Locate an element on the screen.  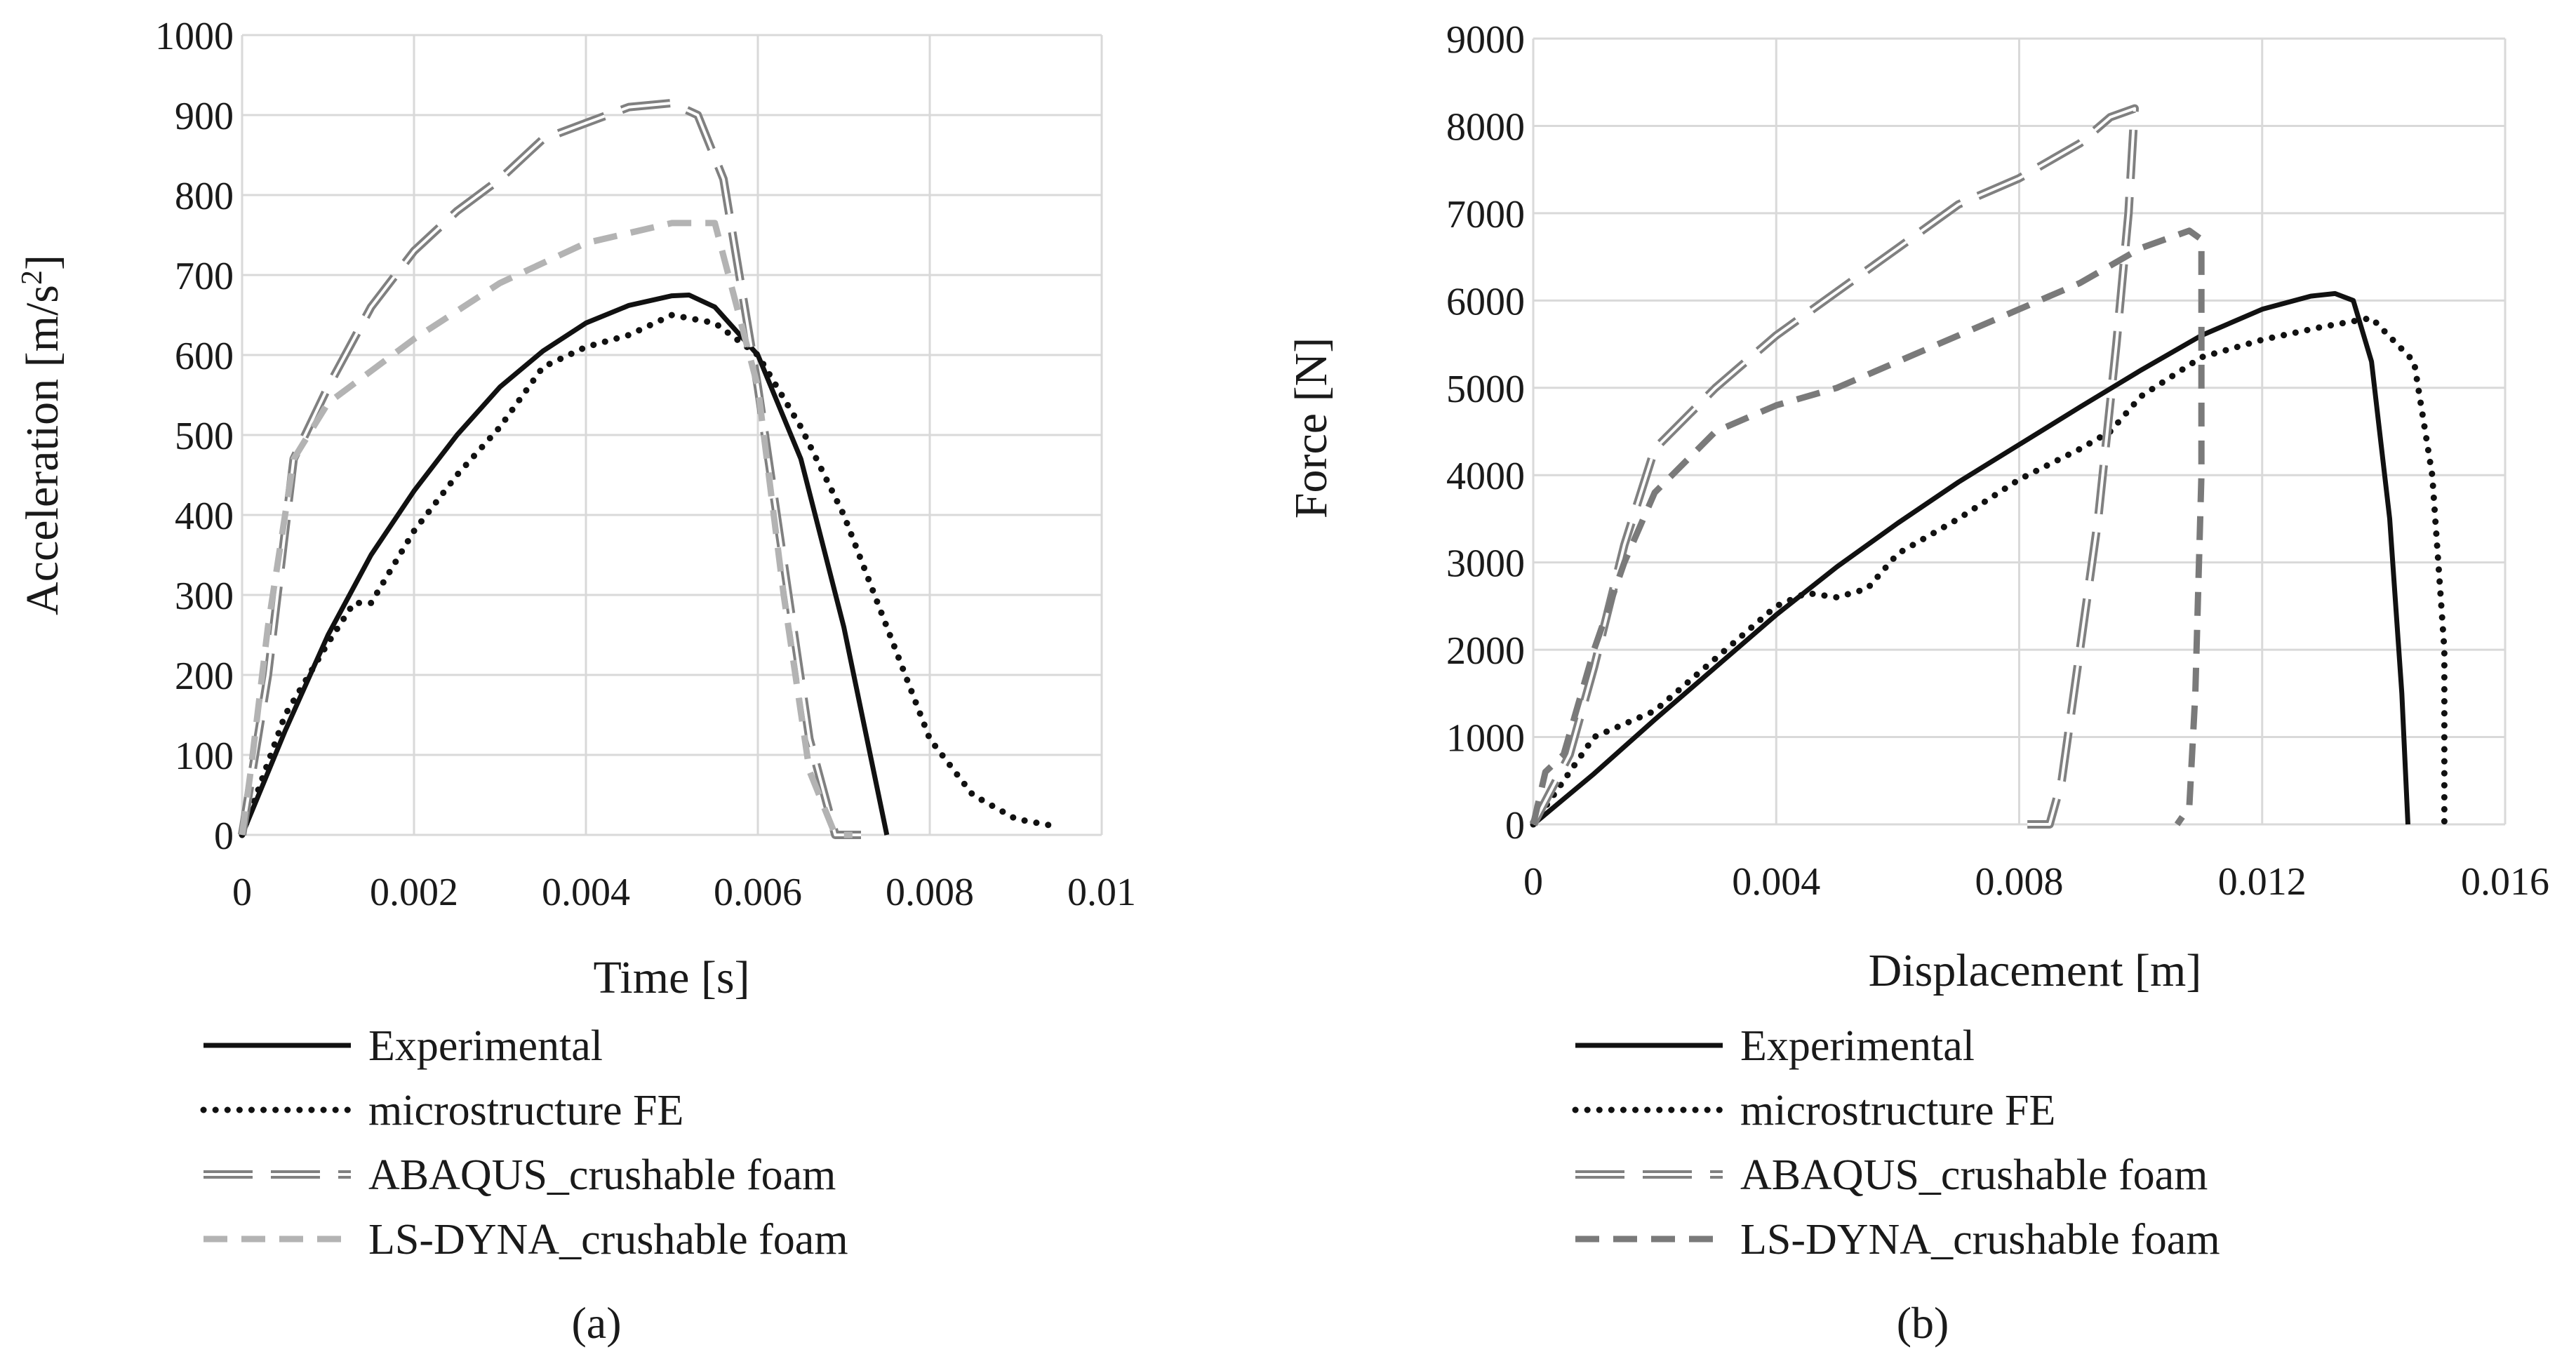
chart-b-series-line-ls-dyna-crushable-foam is located at coordinates (1867, 527).